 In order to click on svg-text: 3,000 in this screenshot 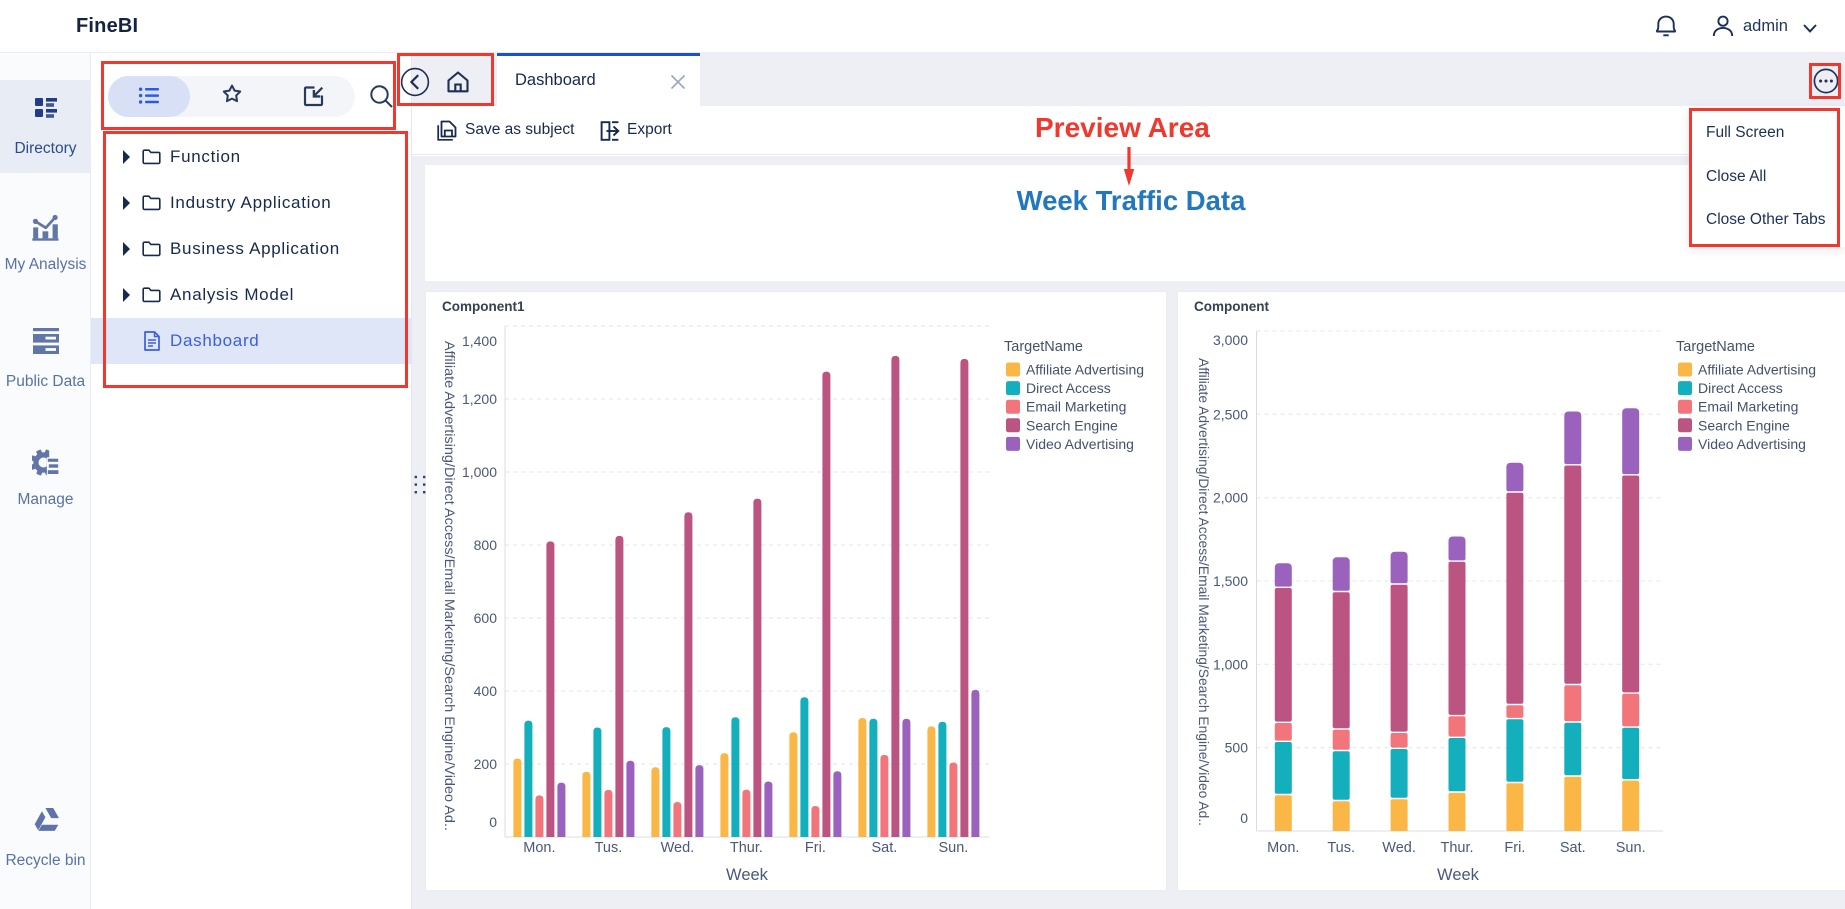, I will do `click(1230, 340)`.